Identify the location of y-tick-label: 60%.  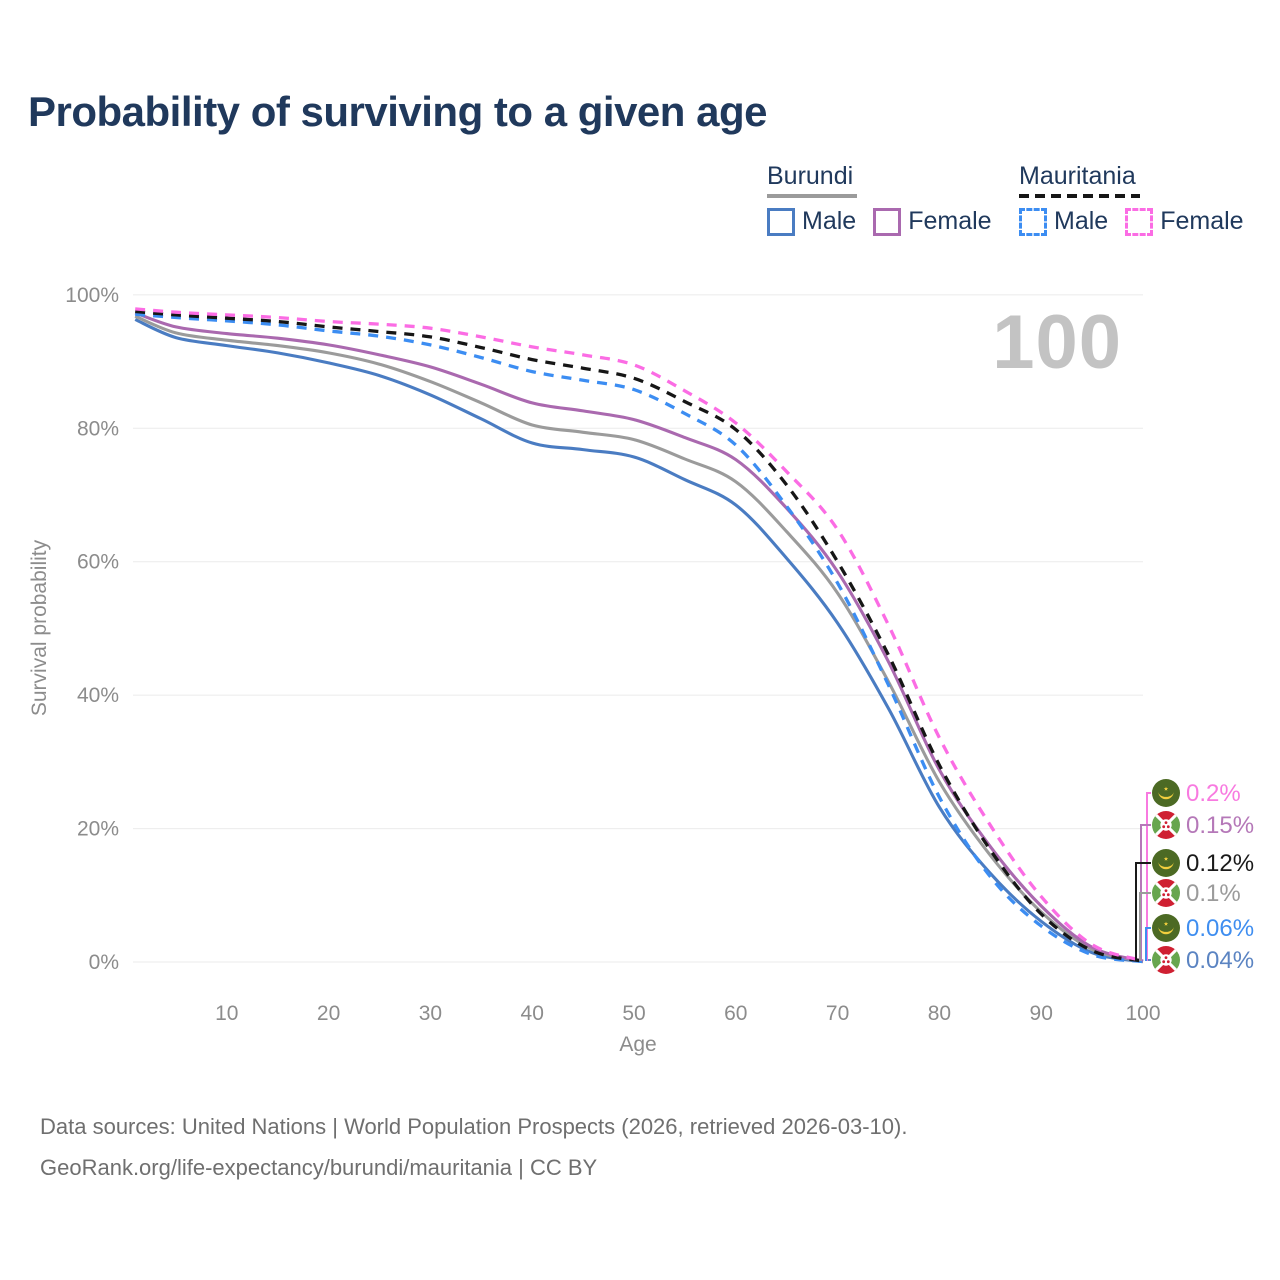
(98, 562).